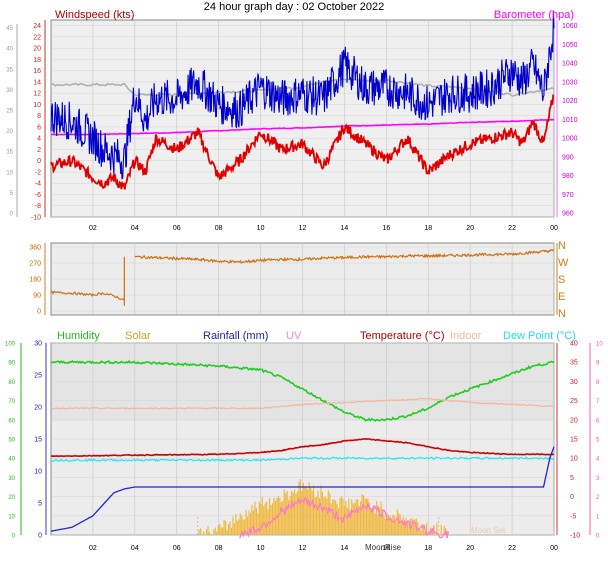 This screenshot has width=608, height=561. Describe the element at coordinates (466, 336) in the screenshot. I see `indoor-legend: Indoor` at that location.